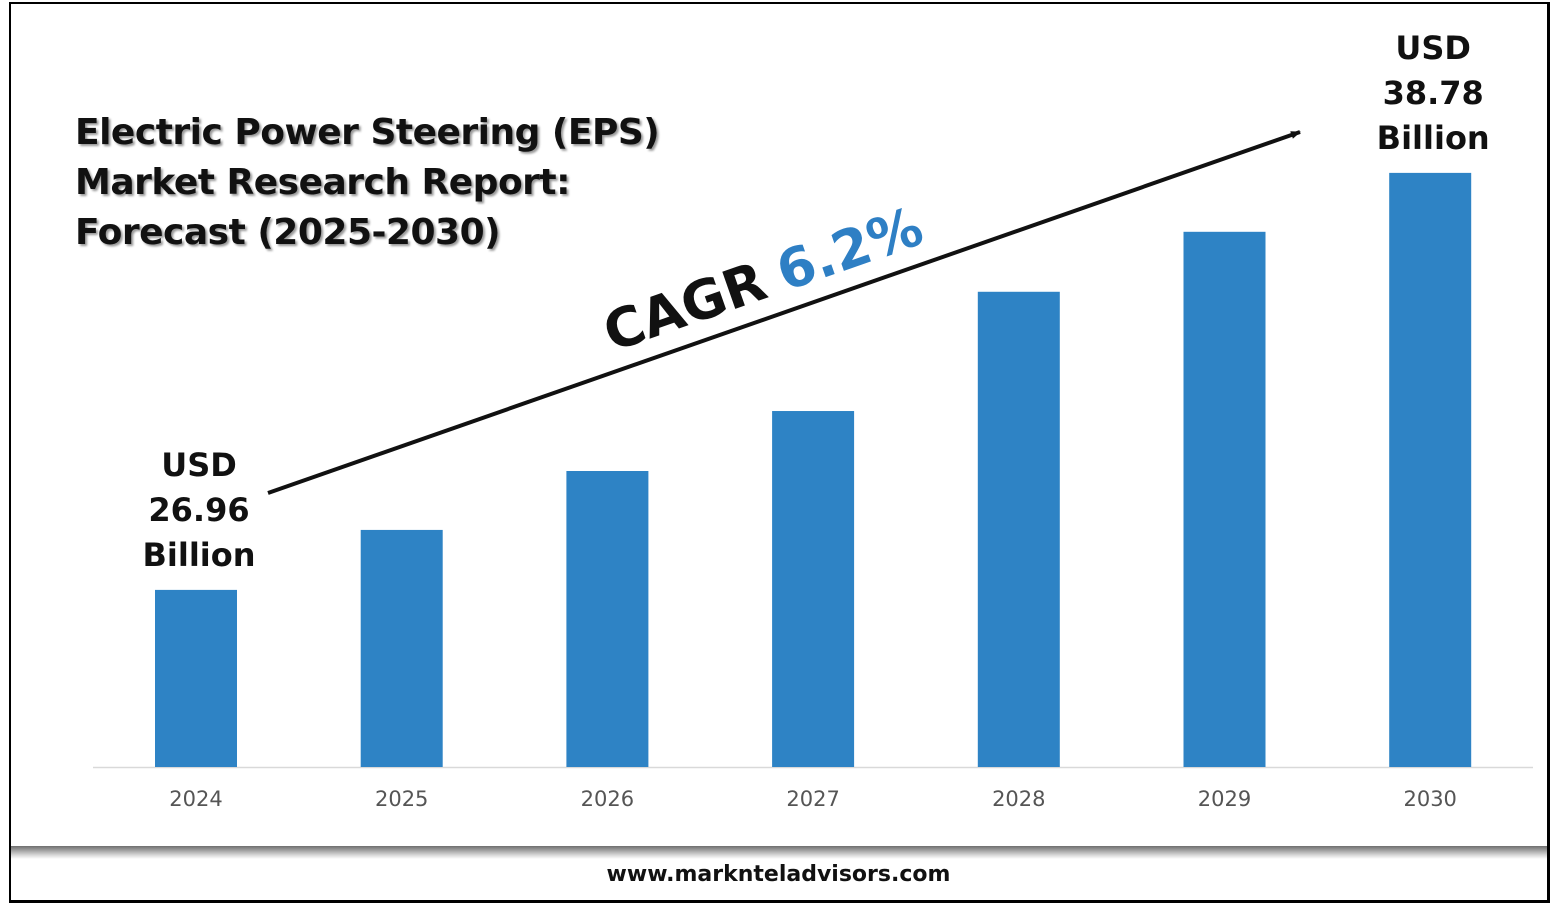 This screenshot has width=1557, height=906. Describe the element at coordinates (367, 132) in the screenshot. I see `title-line: Electric Power Steering (EPS)` at that location.